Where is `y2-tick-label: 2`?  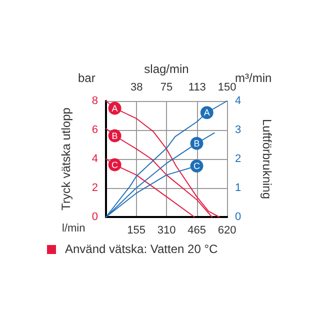 y2-tick-label: 2 is located at coordinates (238, 159).